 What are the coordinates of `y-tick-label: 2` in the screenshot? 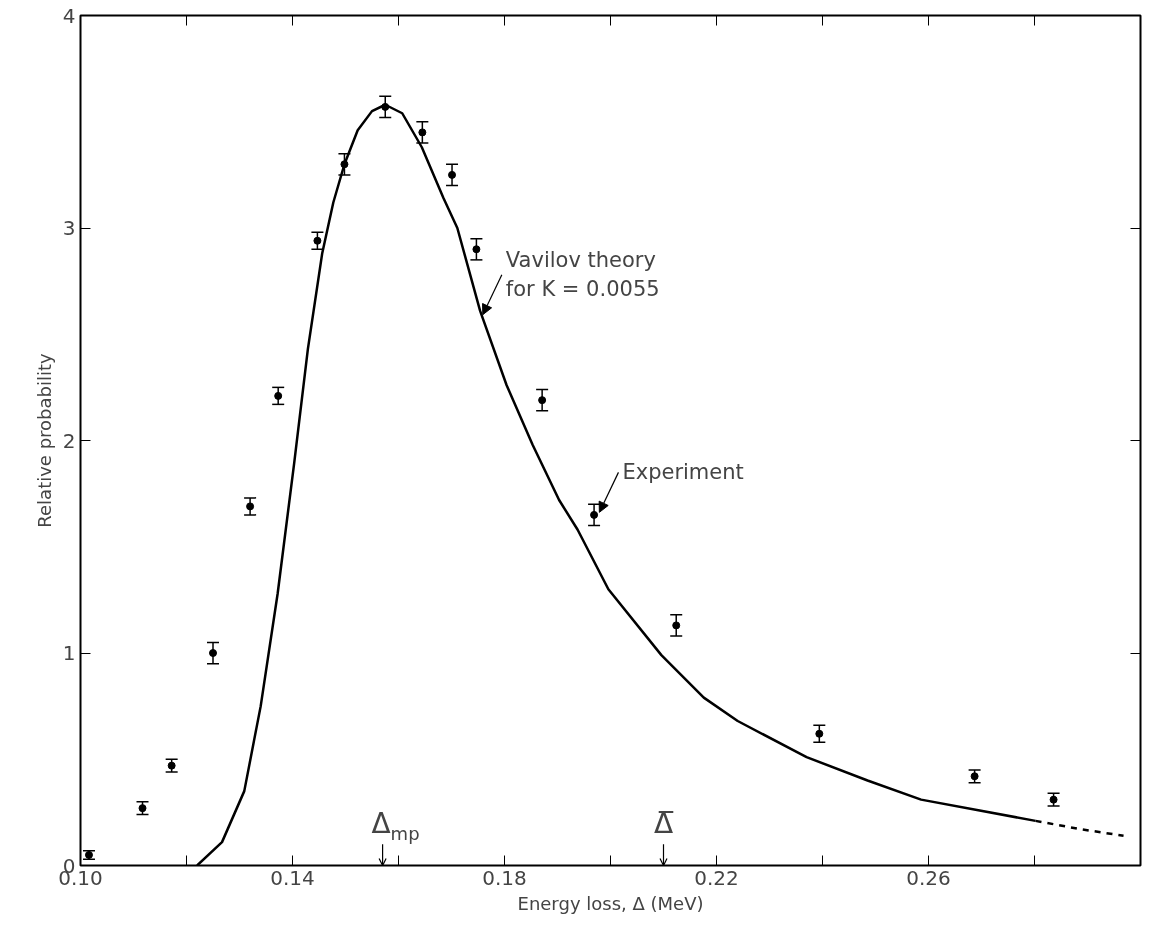 It's located at (69, 440).